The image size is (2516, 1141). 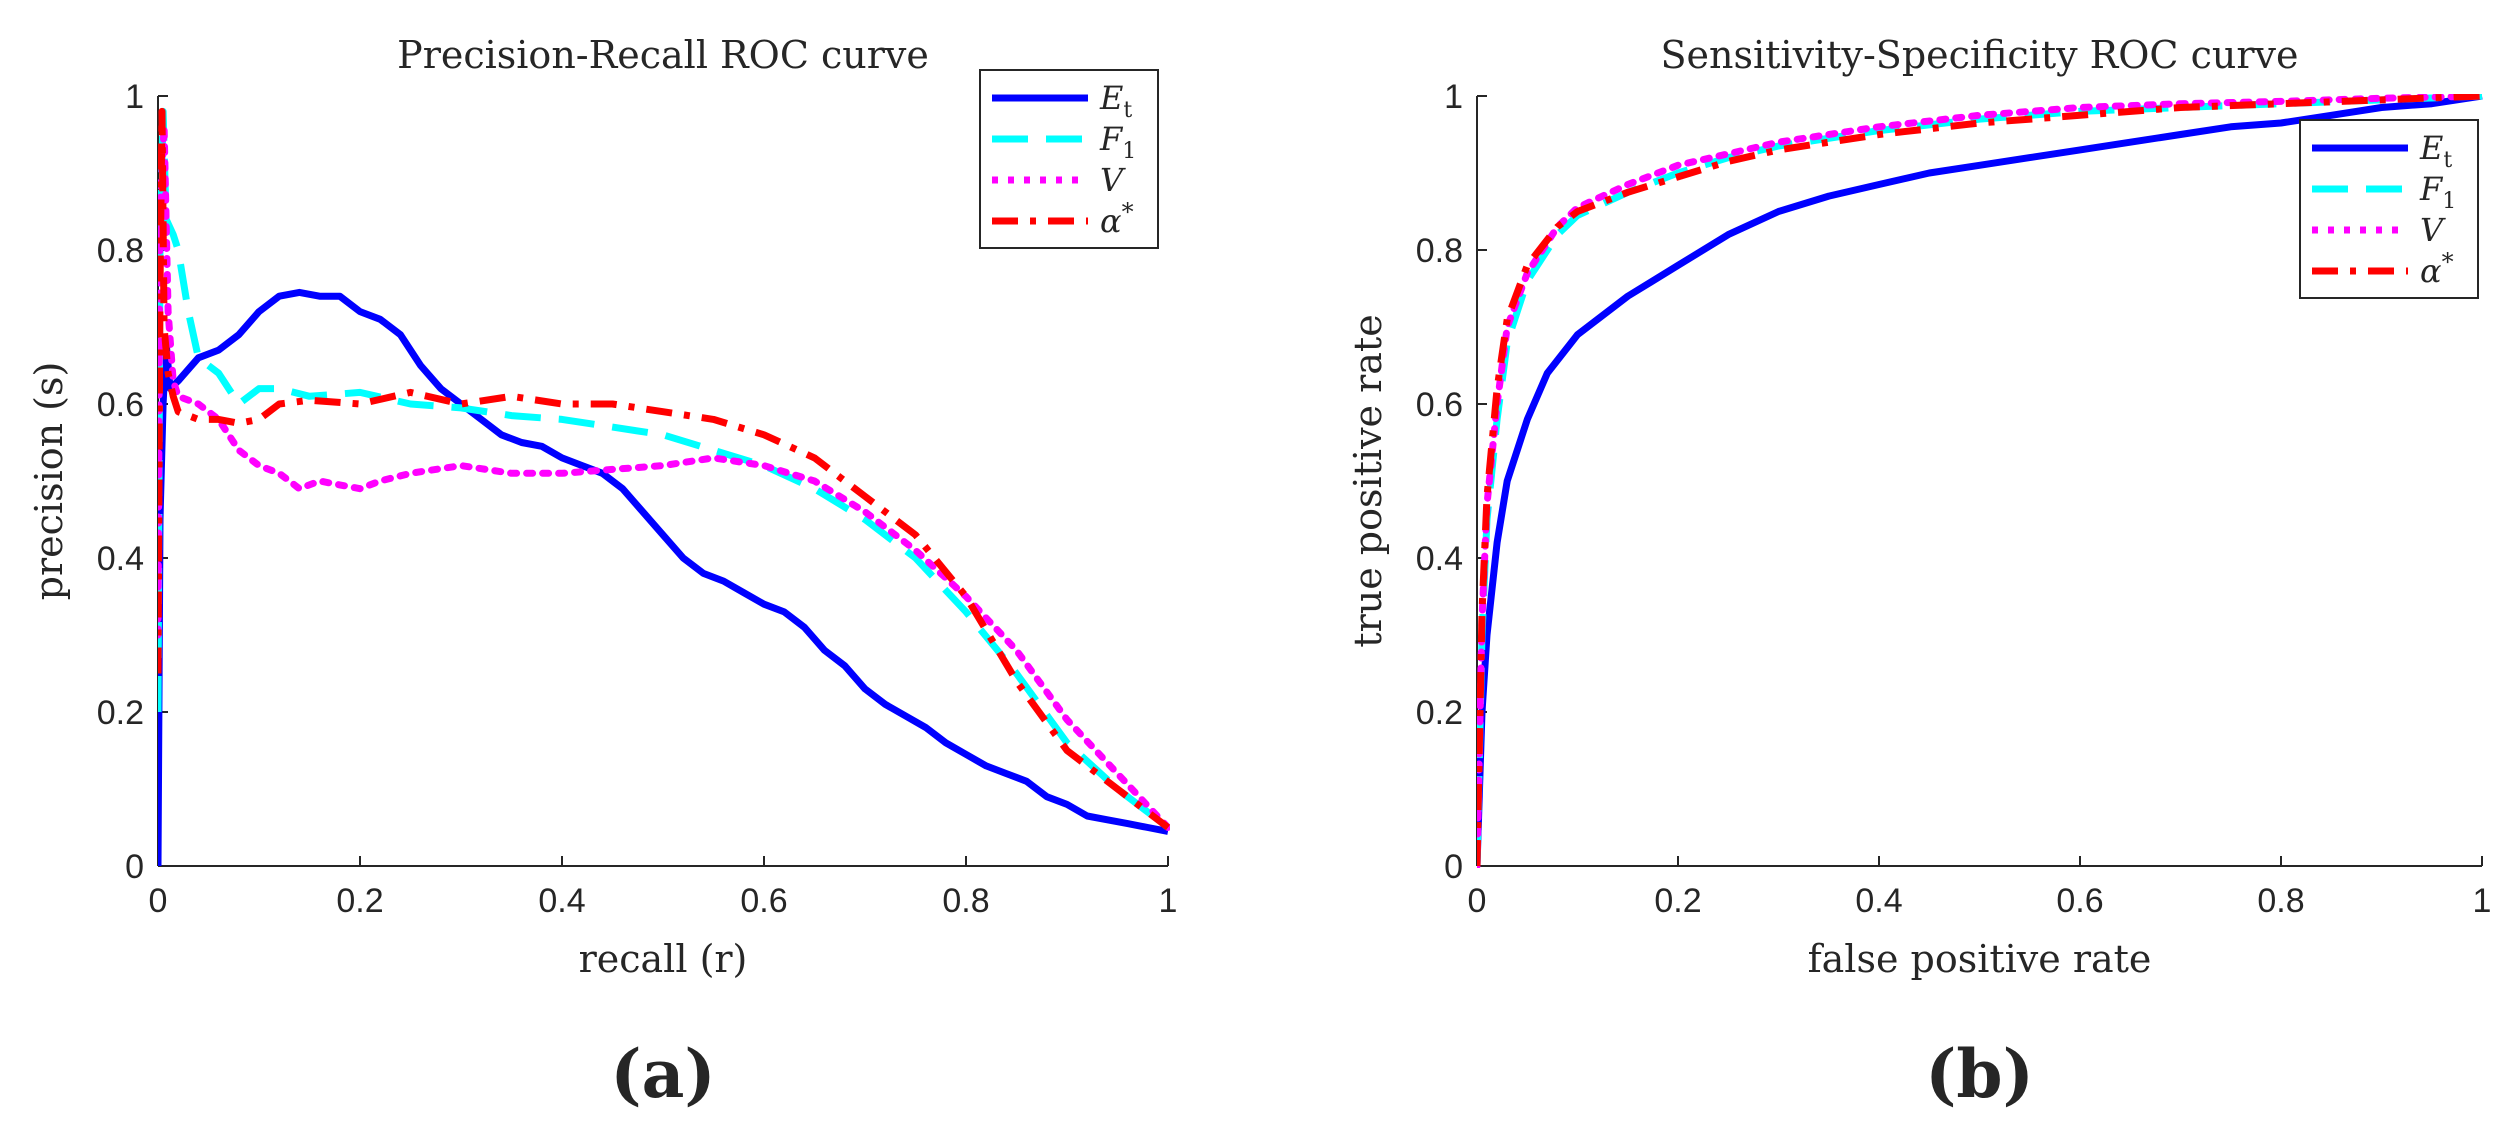 What do you see at coordinates (49, 481) in the screenshot?
I see `y-axis-label: precision (s)` at bounding box center [49, 481].